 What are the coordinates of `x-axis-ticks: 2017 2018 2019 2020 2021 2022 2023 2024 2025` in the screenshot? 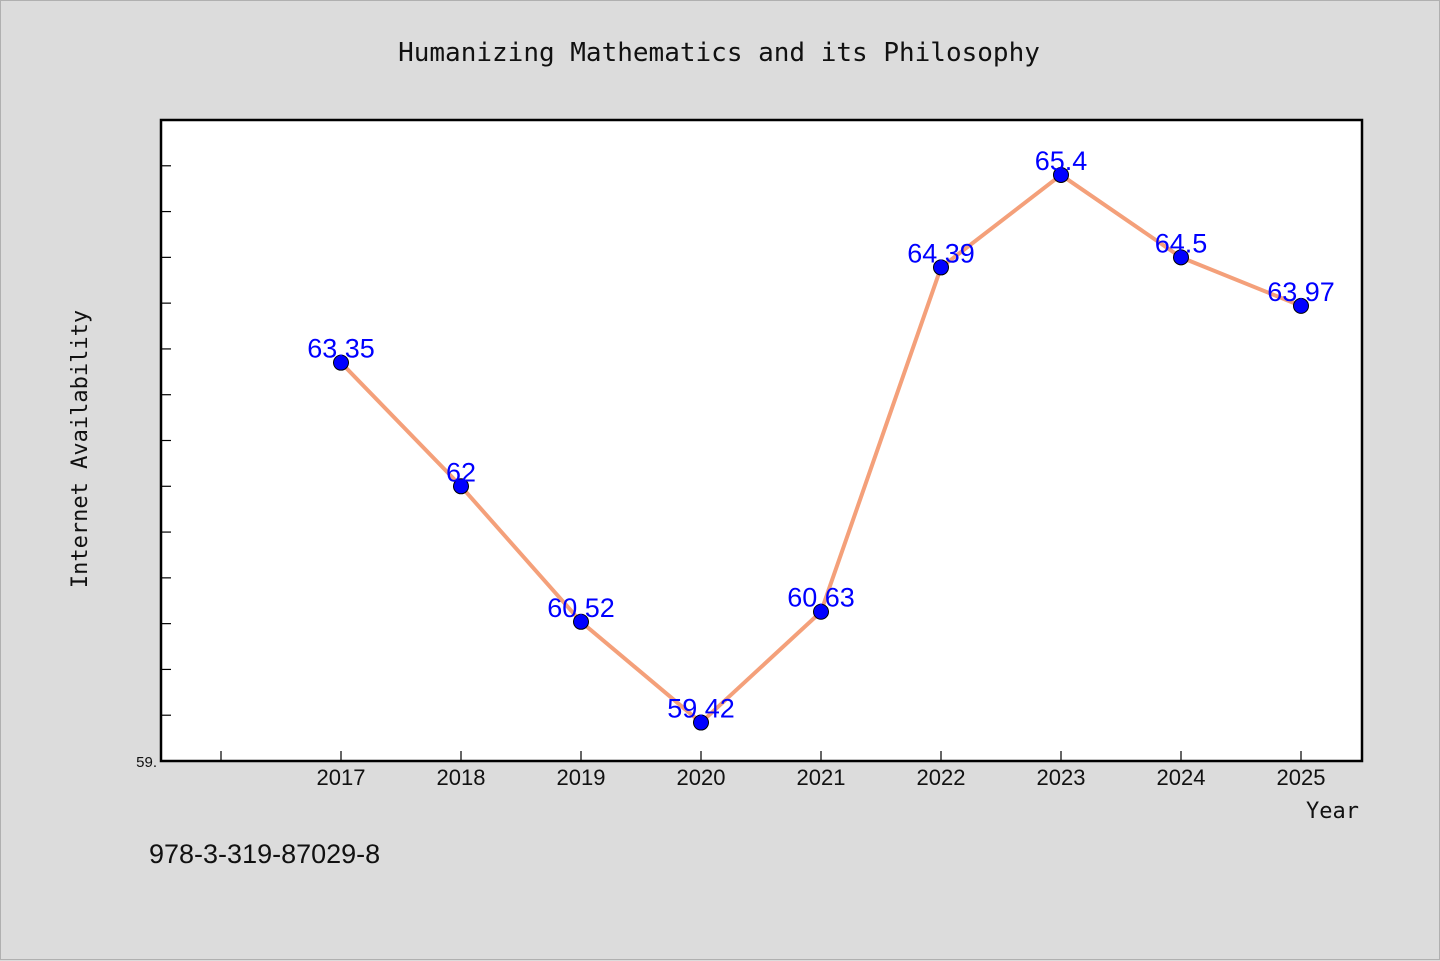 It's located at (773, 770).